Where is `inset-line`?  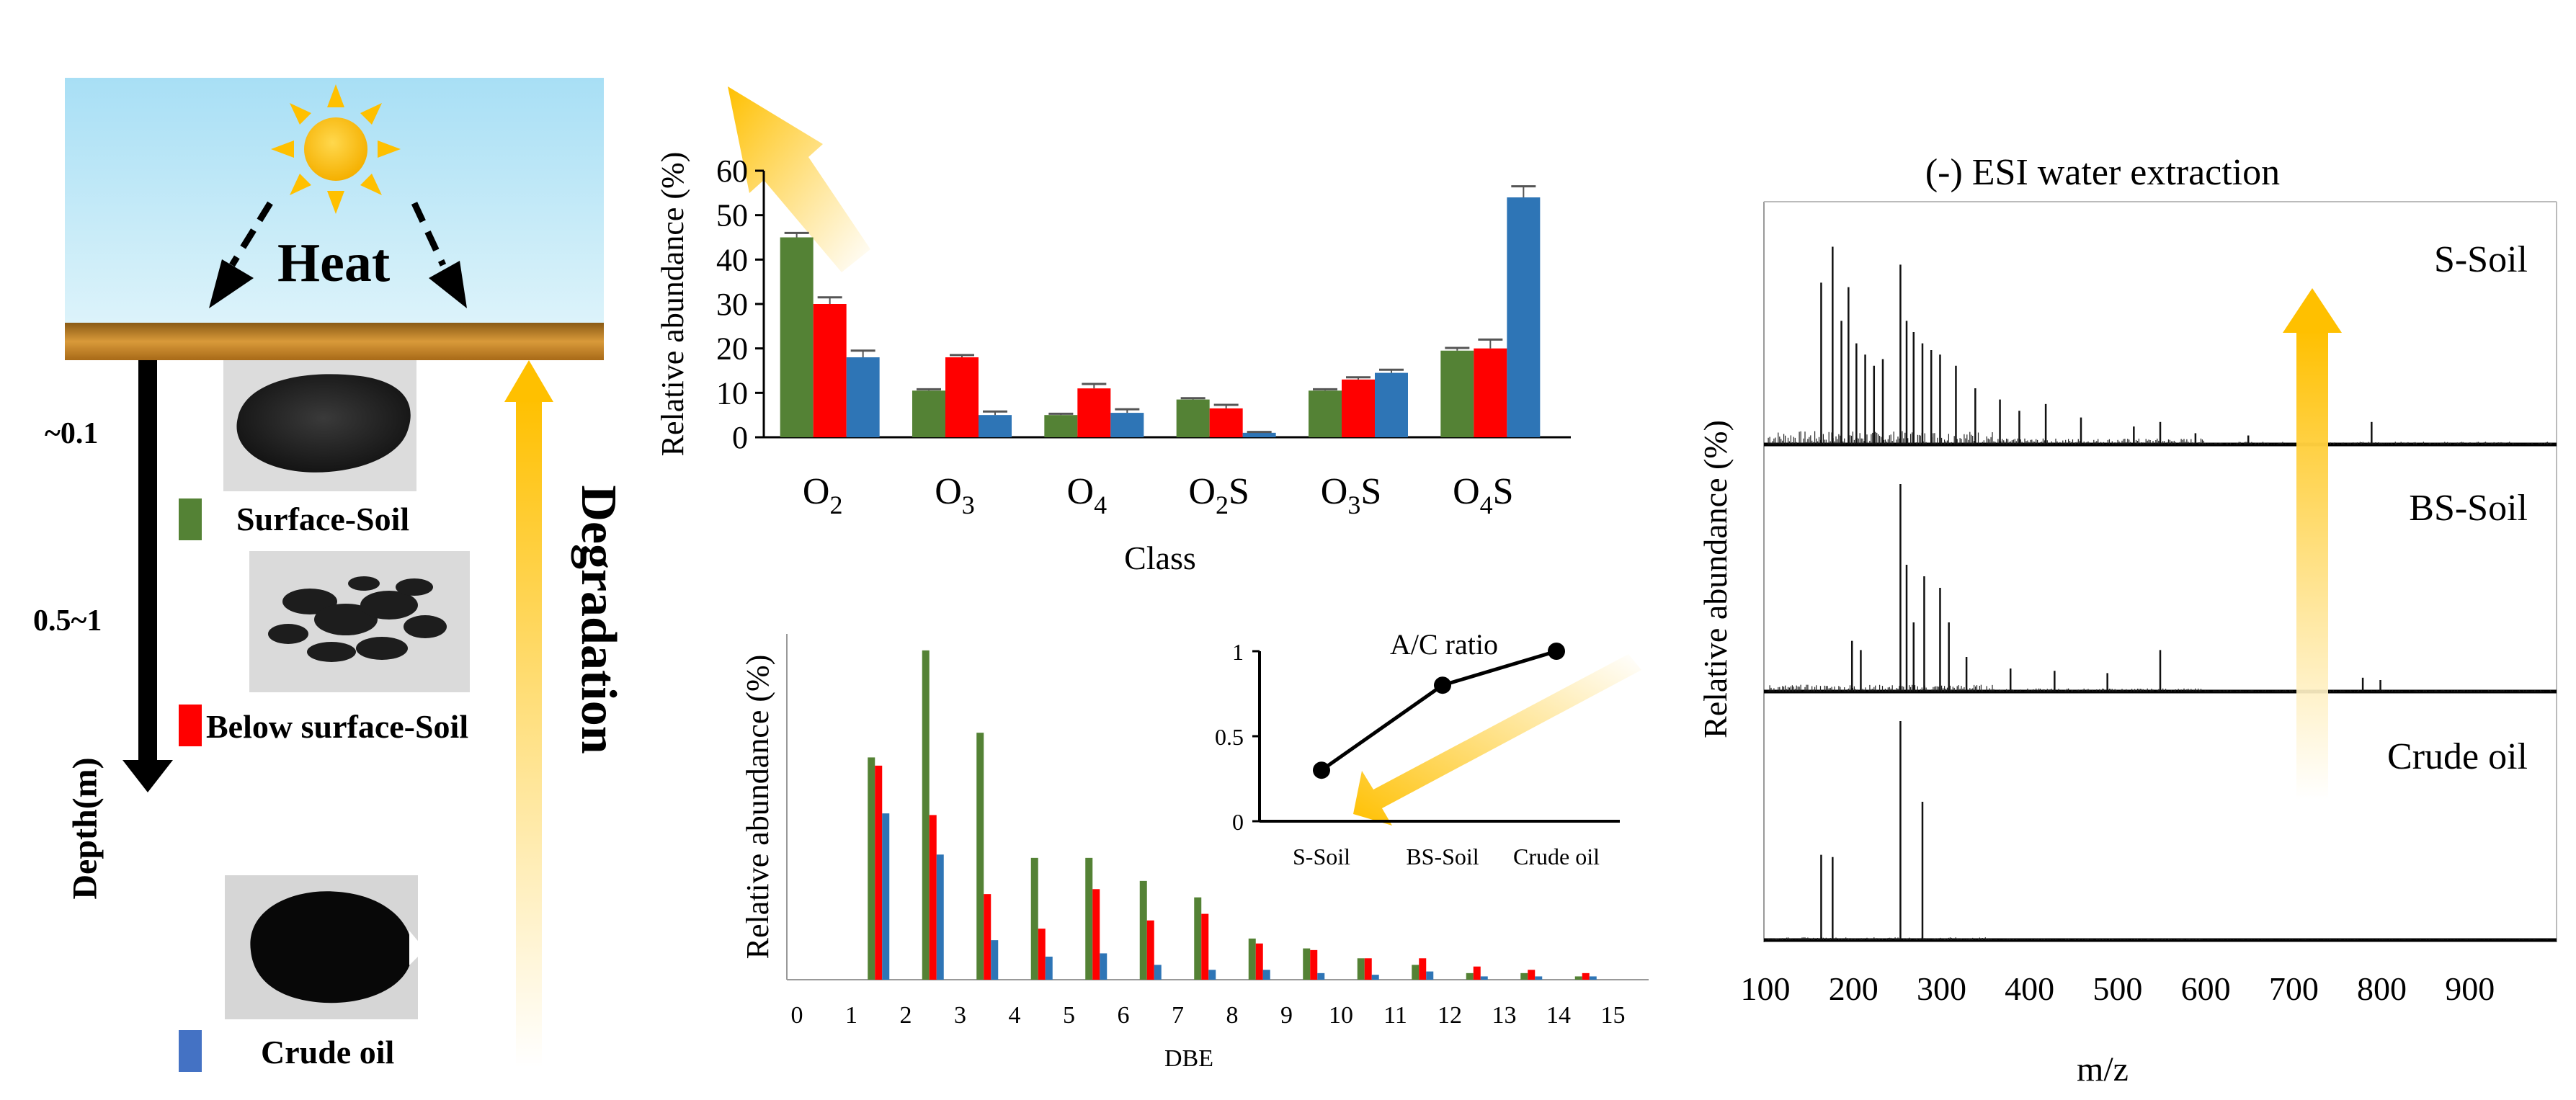
inset-line is located at coordinates (1438, 710).